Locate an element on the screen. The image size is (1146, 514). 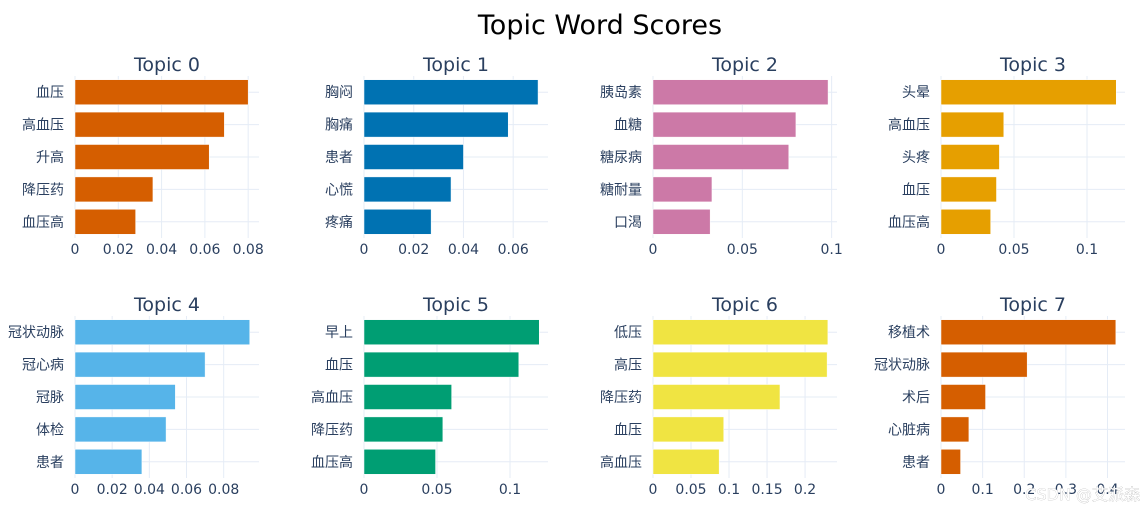
subplot-title: Topic 4 is located at coordinates (166, 305).